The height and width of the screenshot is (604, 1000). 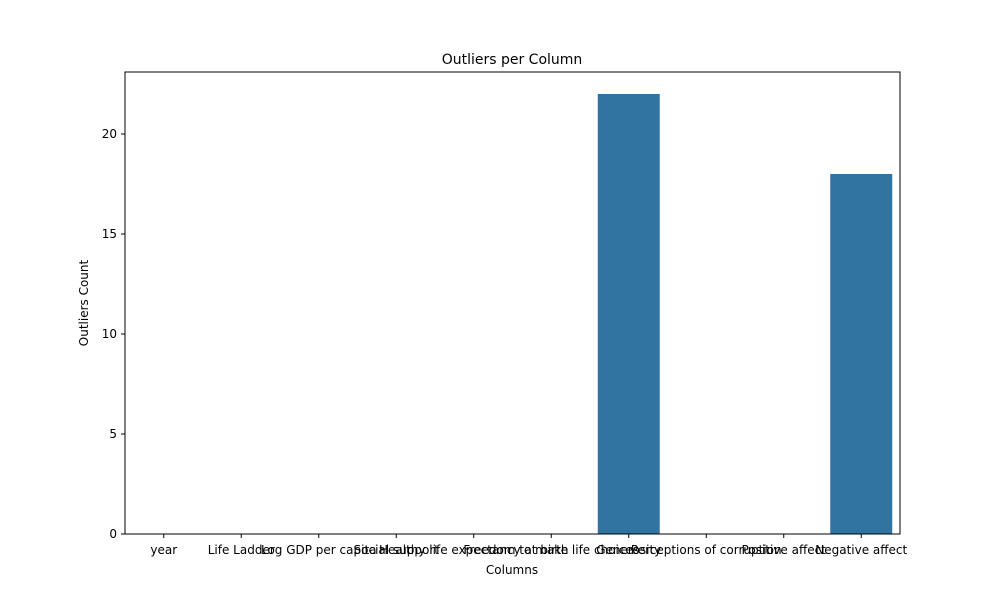 I want to click on y-axis-label: Outliers Count, so click(x=84, y=302).